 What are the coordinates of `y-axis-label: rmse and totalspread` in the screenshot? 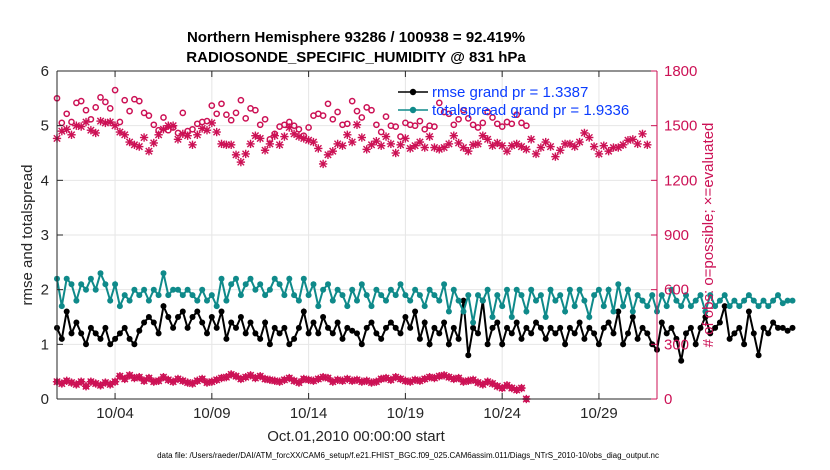 It's located at (27, 235).